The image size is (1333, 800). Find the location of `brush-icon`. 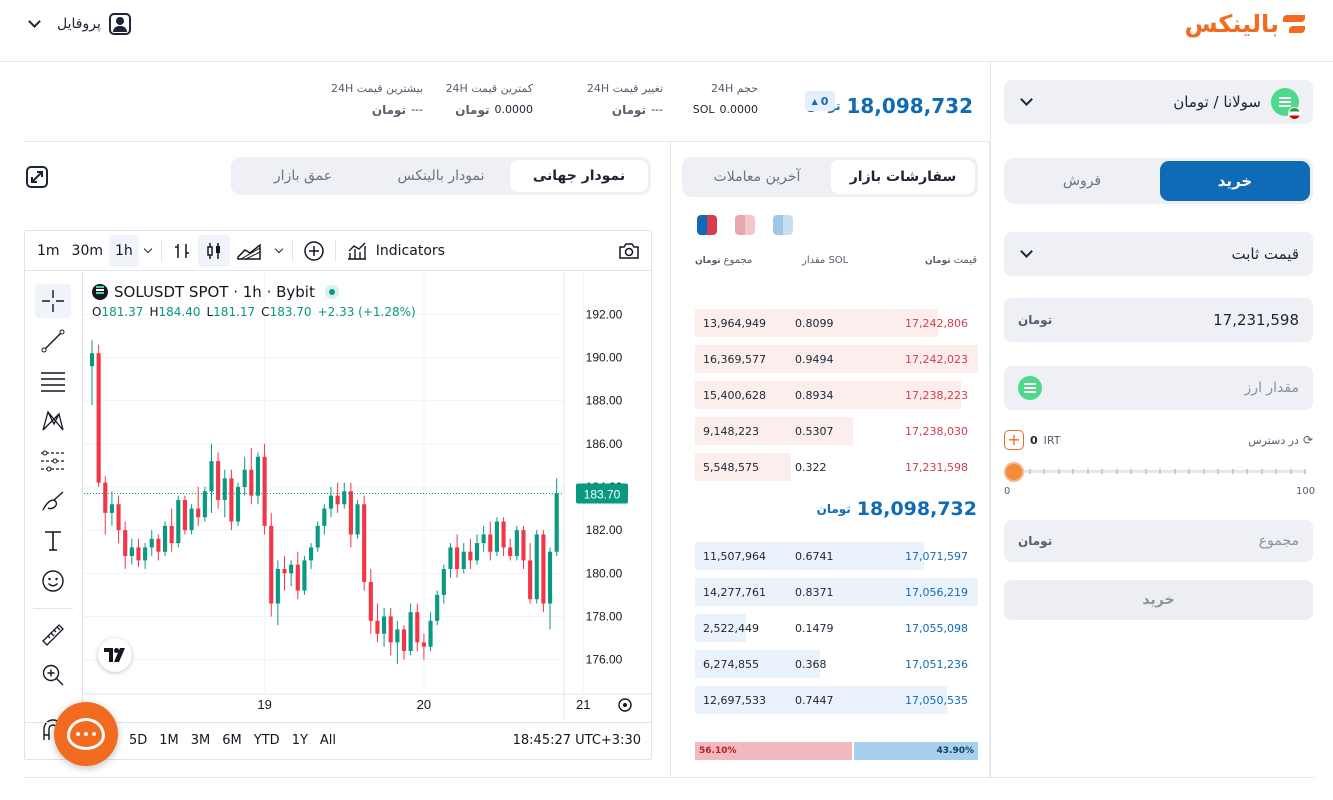

brush-icon is located at coordinates (53, 501).